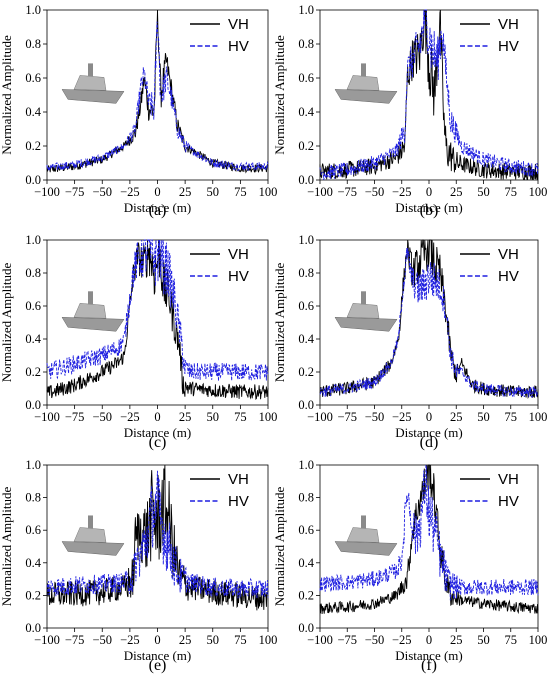  I want to click on panel-label: (a), so click(158, 210).